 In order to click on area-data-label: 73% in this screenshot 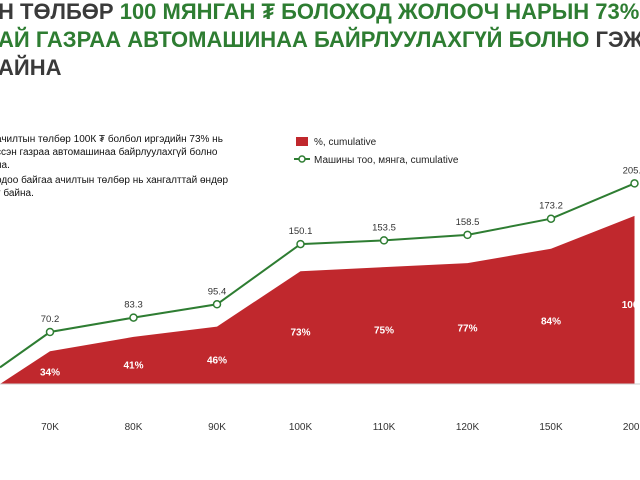, I will do `click(300, 333)`.